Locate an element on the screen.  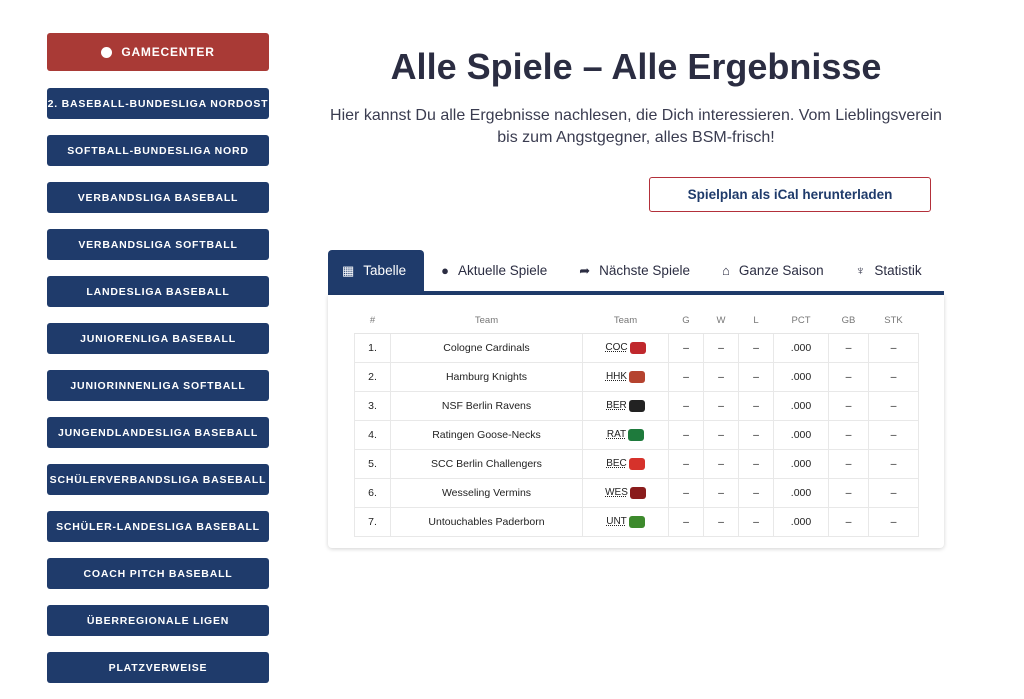
tab-aktuelle-spiele: ● Aktuelle Spiele is located at coordinates (494, 270).